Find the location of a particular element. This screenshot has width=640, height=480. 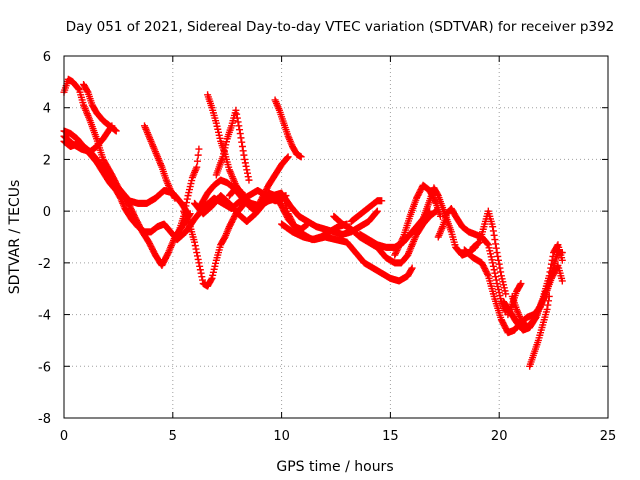

y-tick-label: 2 is located at coordinates (47, 160).